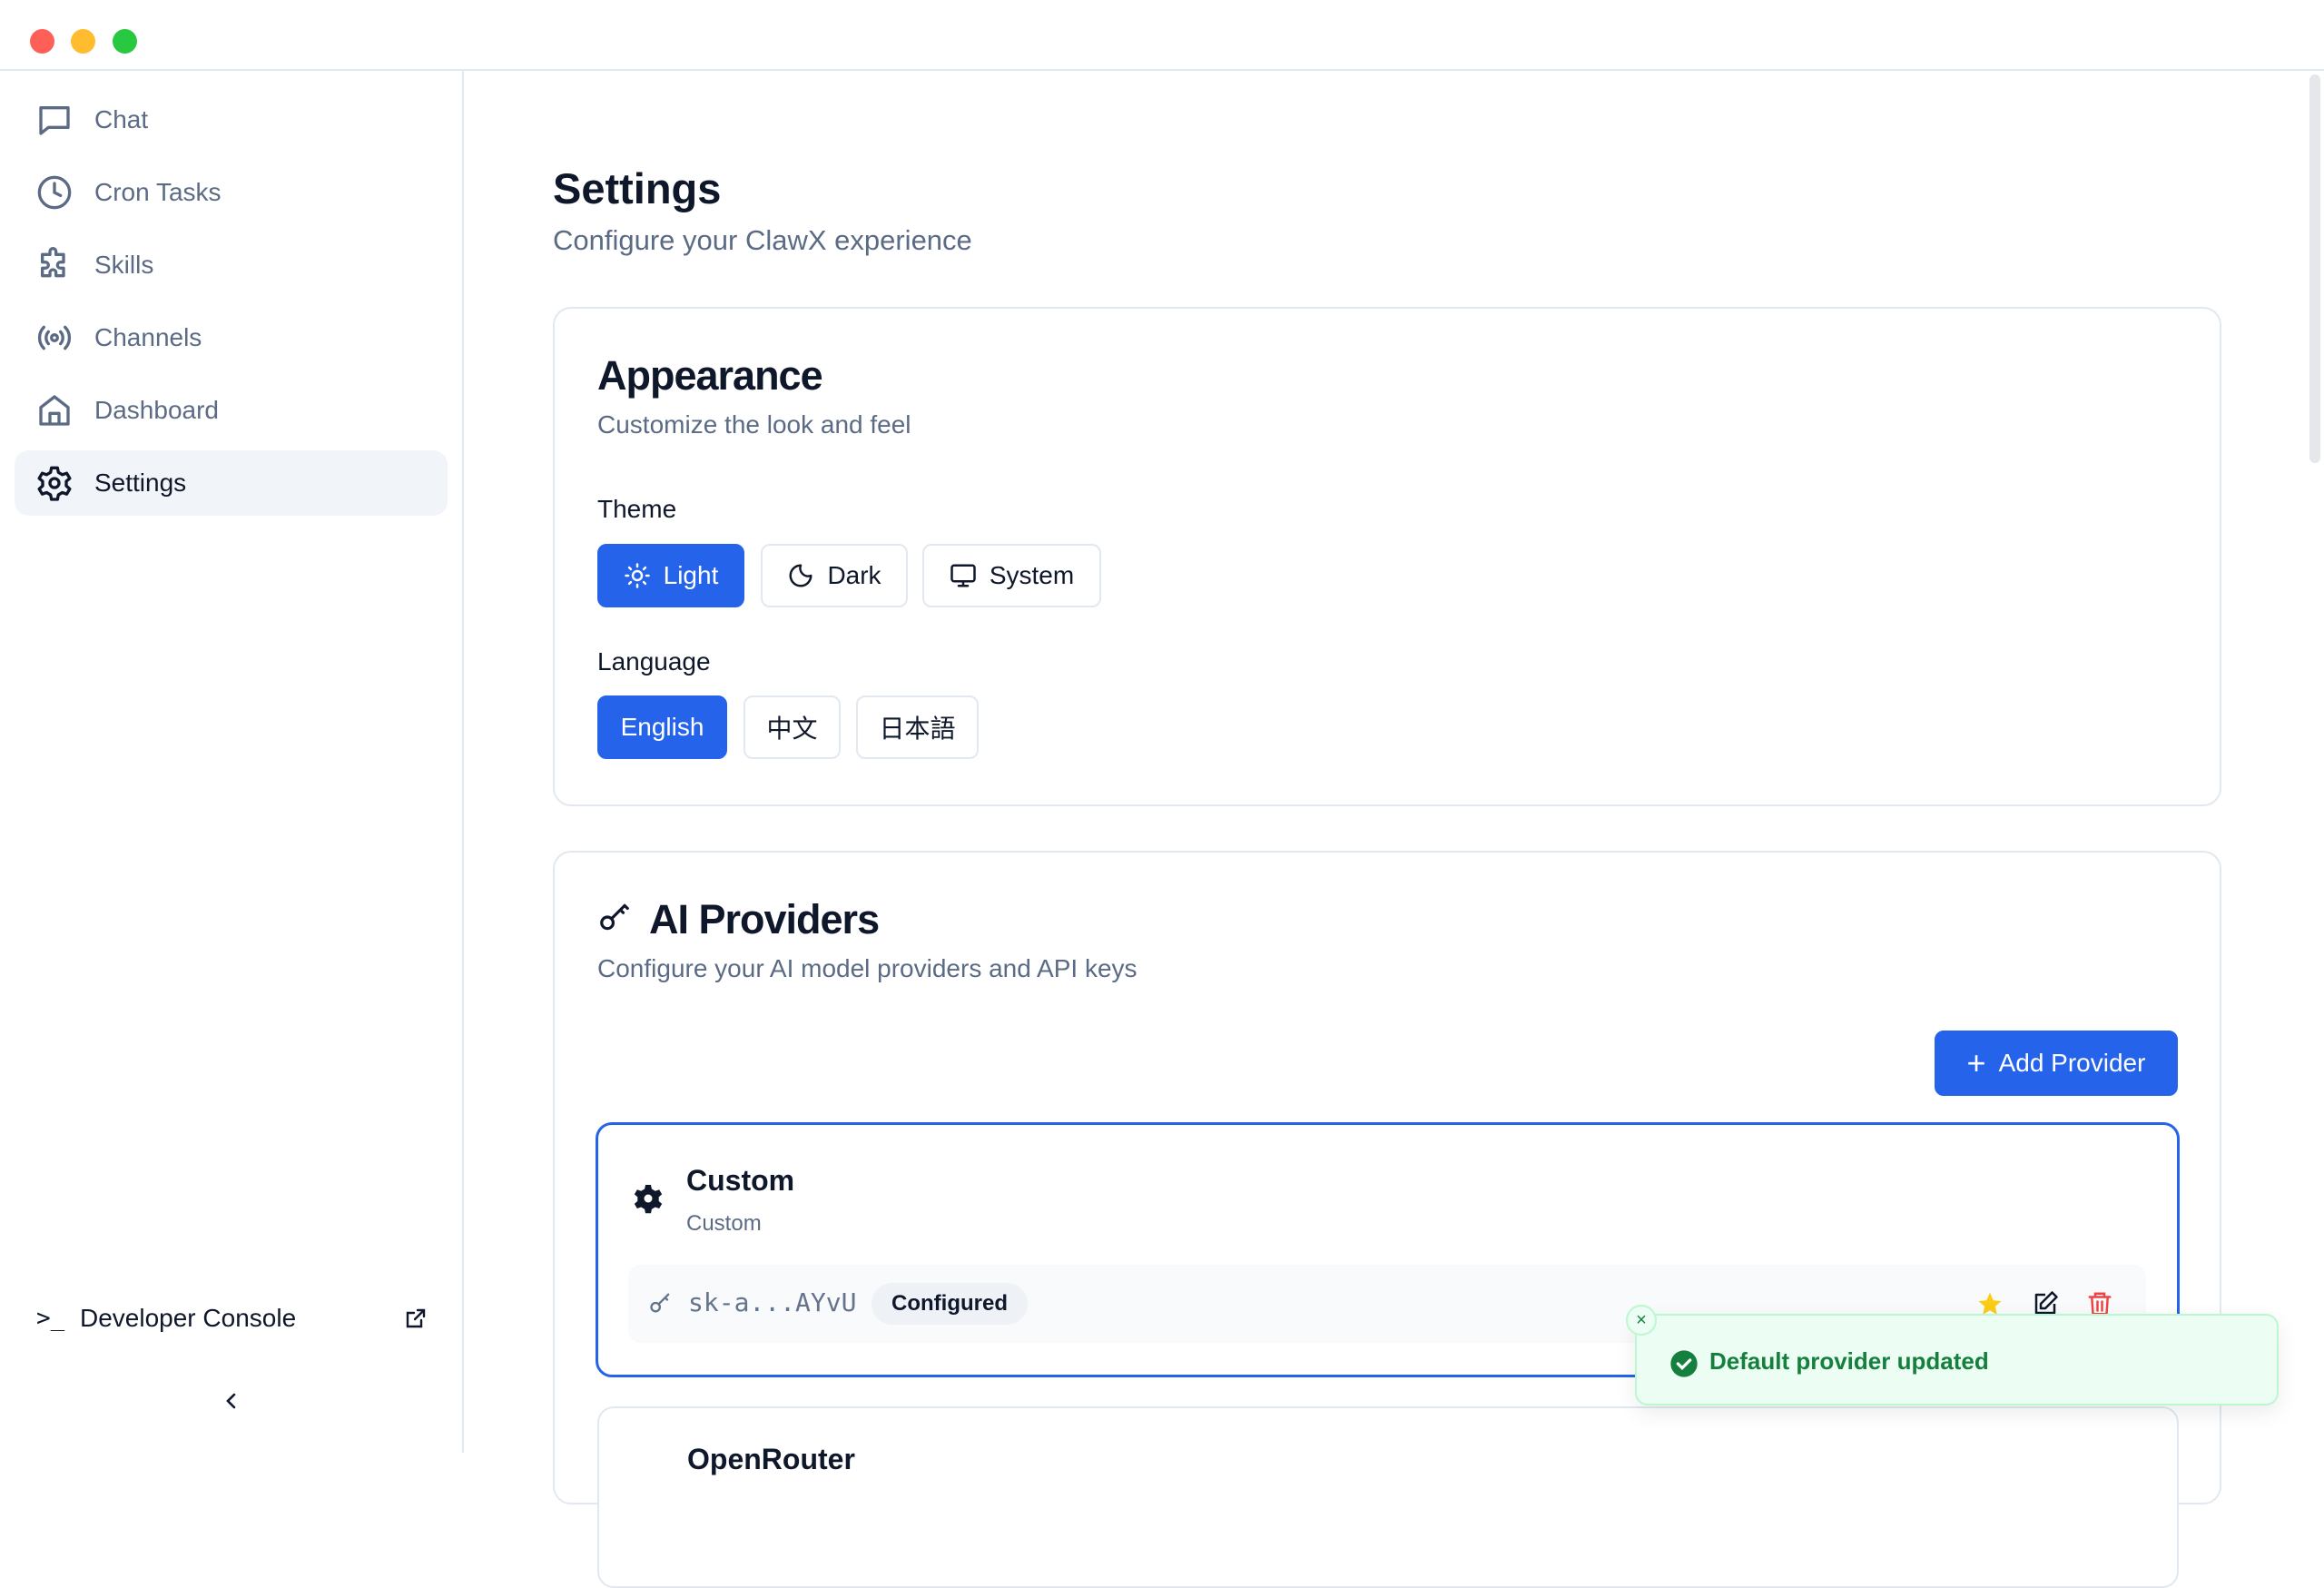 This screenshot has width=2324, height=1588. Describe the element at coordinates (854, 575) in the screenshot. I see `theme-label-text: Dark` at that location.